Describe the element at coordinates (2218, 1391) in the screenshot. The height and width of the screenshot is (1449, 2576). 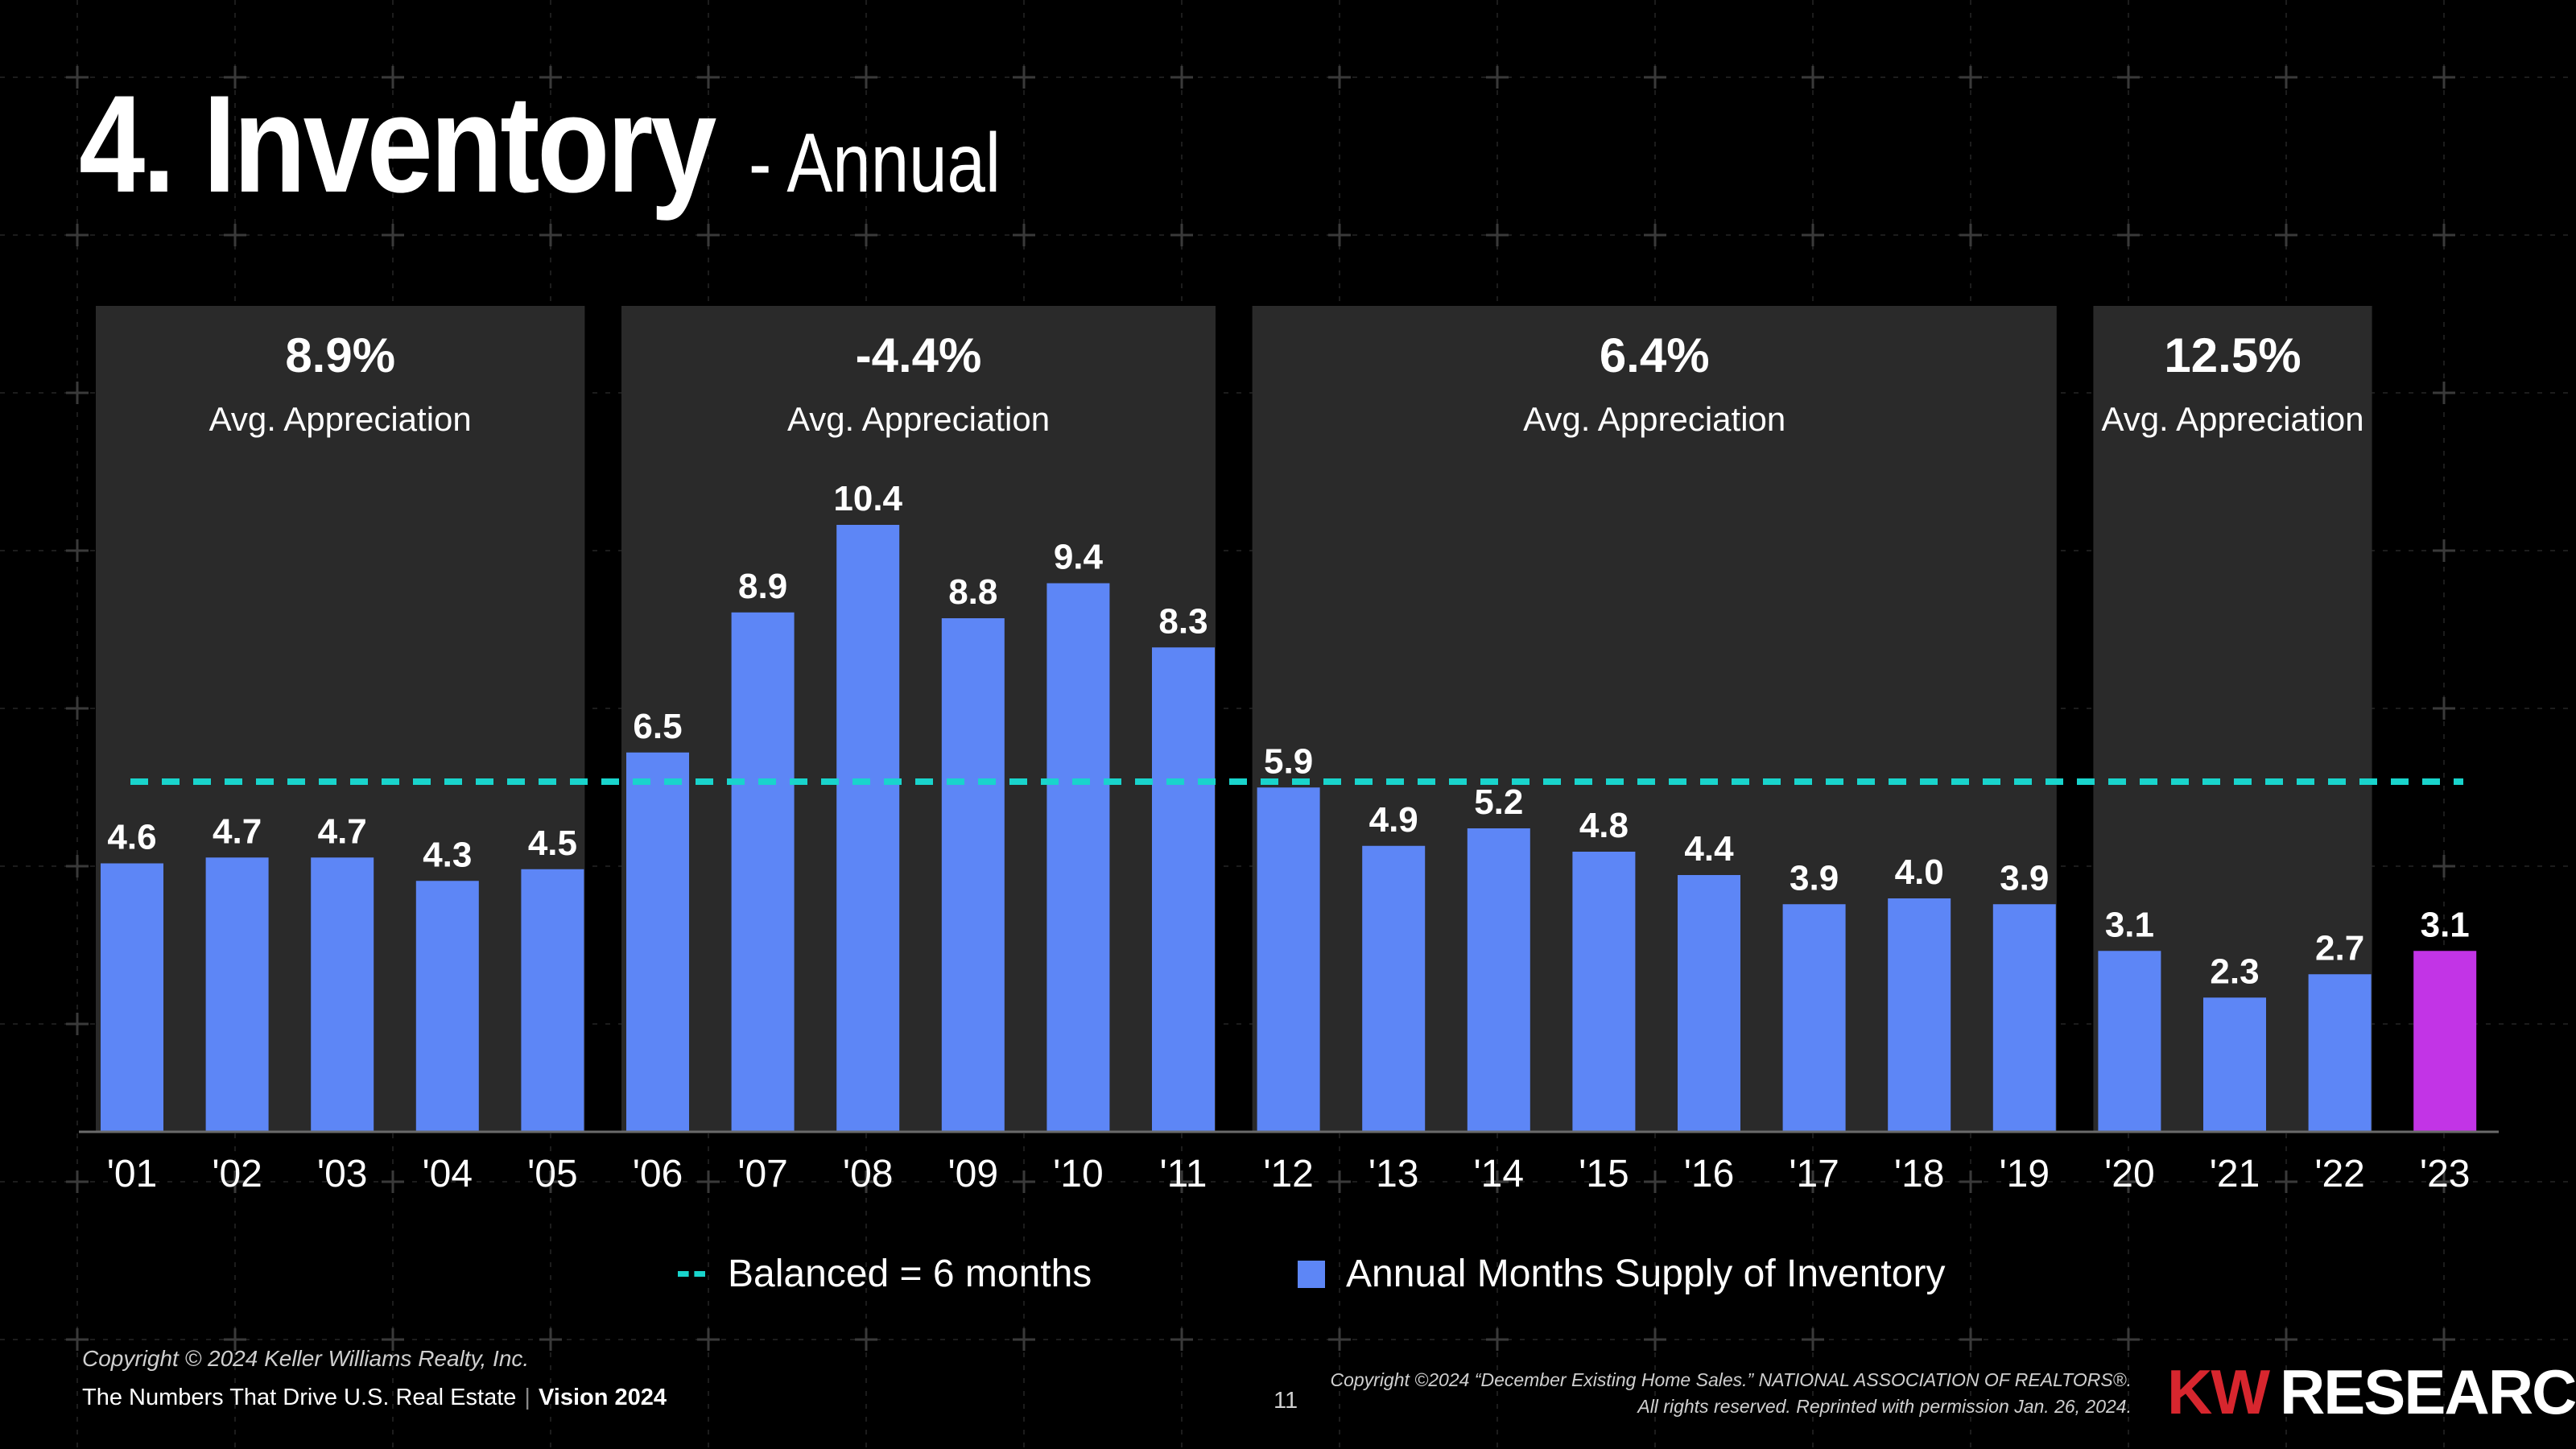
I see `brand-kw: KW` at that location.